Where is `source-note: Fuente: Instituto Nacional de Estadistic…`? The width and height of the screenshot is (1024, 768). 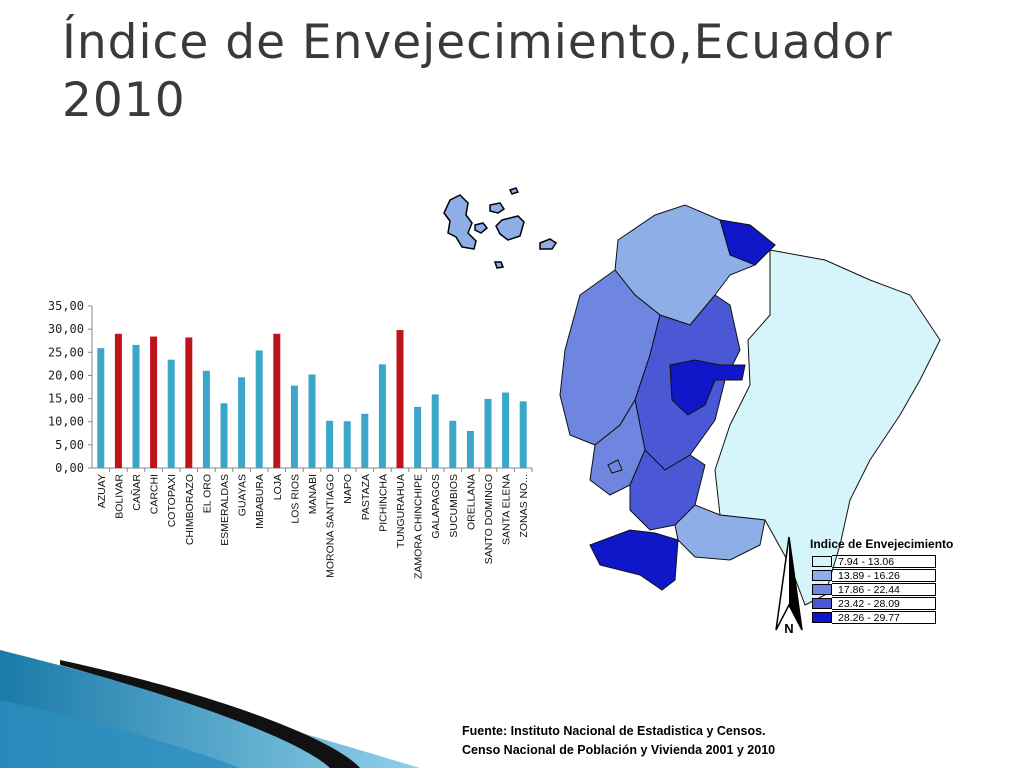
source-note: Fuente: Instituto Nacional de Estadistic… is located at coordinates (618, 741).